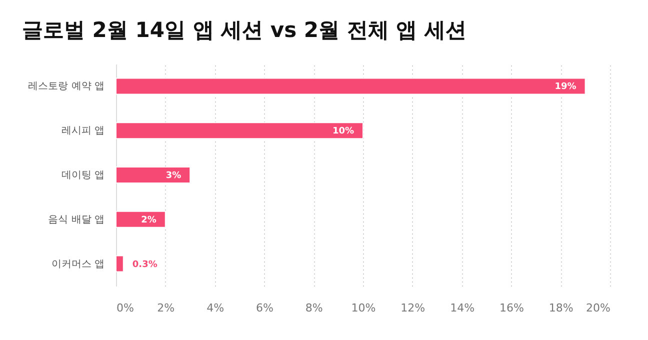 The height and width of the screenshot is (340, 648). What do you see at coordinates (565, 87) in the screenshot?
I see `data-label: 19%` at bounding box center [565, 87].